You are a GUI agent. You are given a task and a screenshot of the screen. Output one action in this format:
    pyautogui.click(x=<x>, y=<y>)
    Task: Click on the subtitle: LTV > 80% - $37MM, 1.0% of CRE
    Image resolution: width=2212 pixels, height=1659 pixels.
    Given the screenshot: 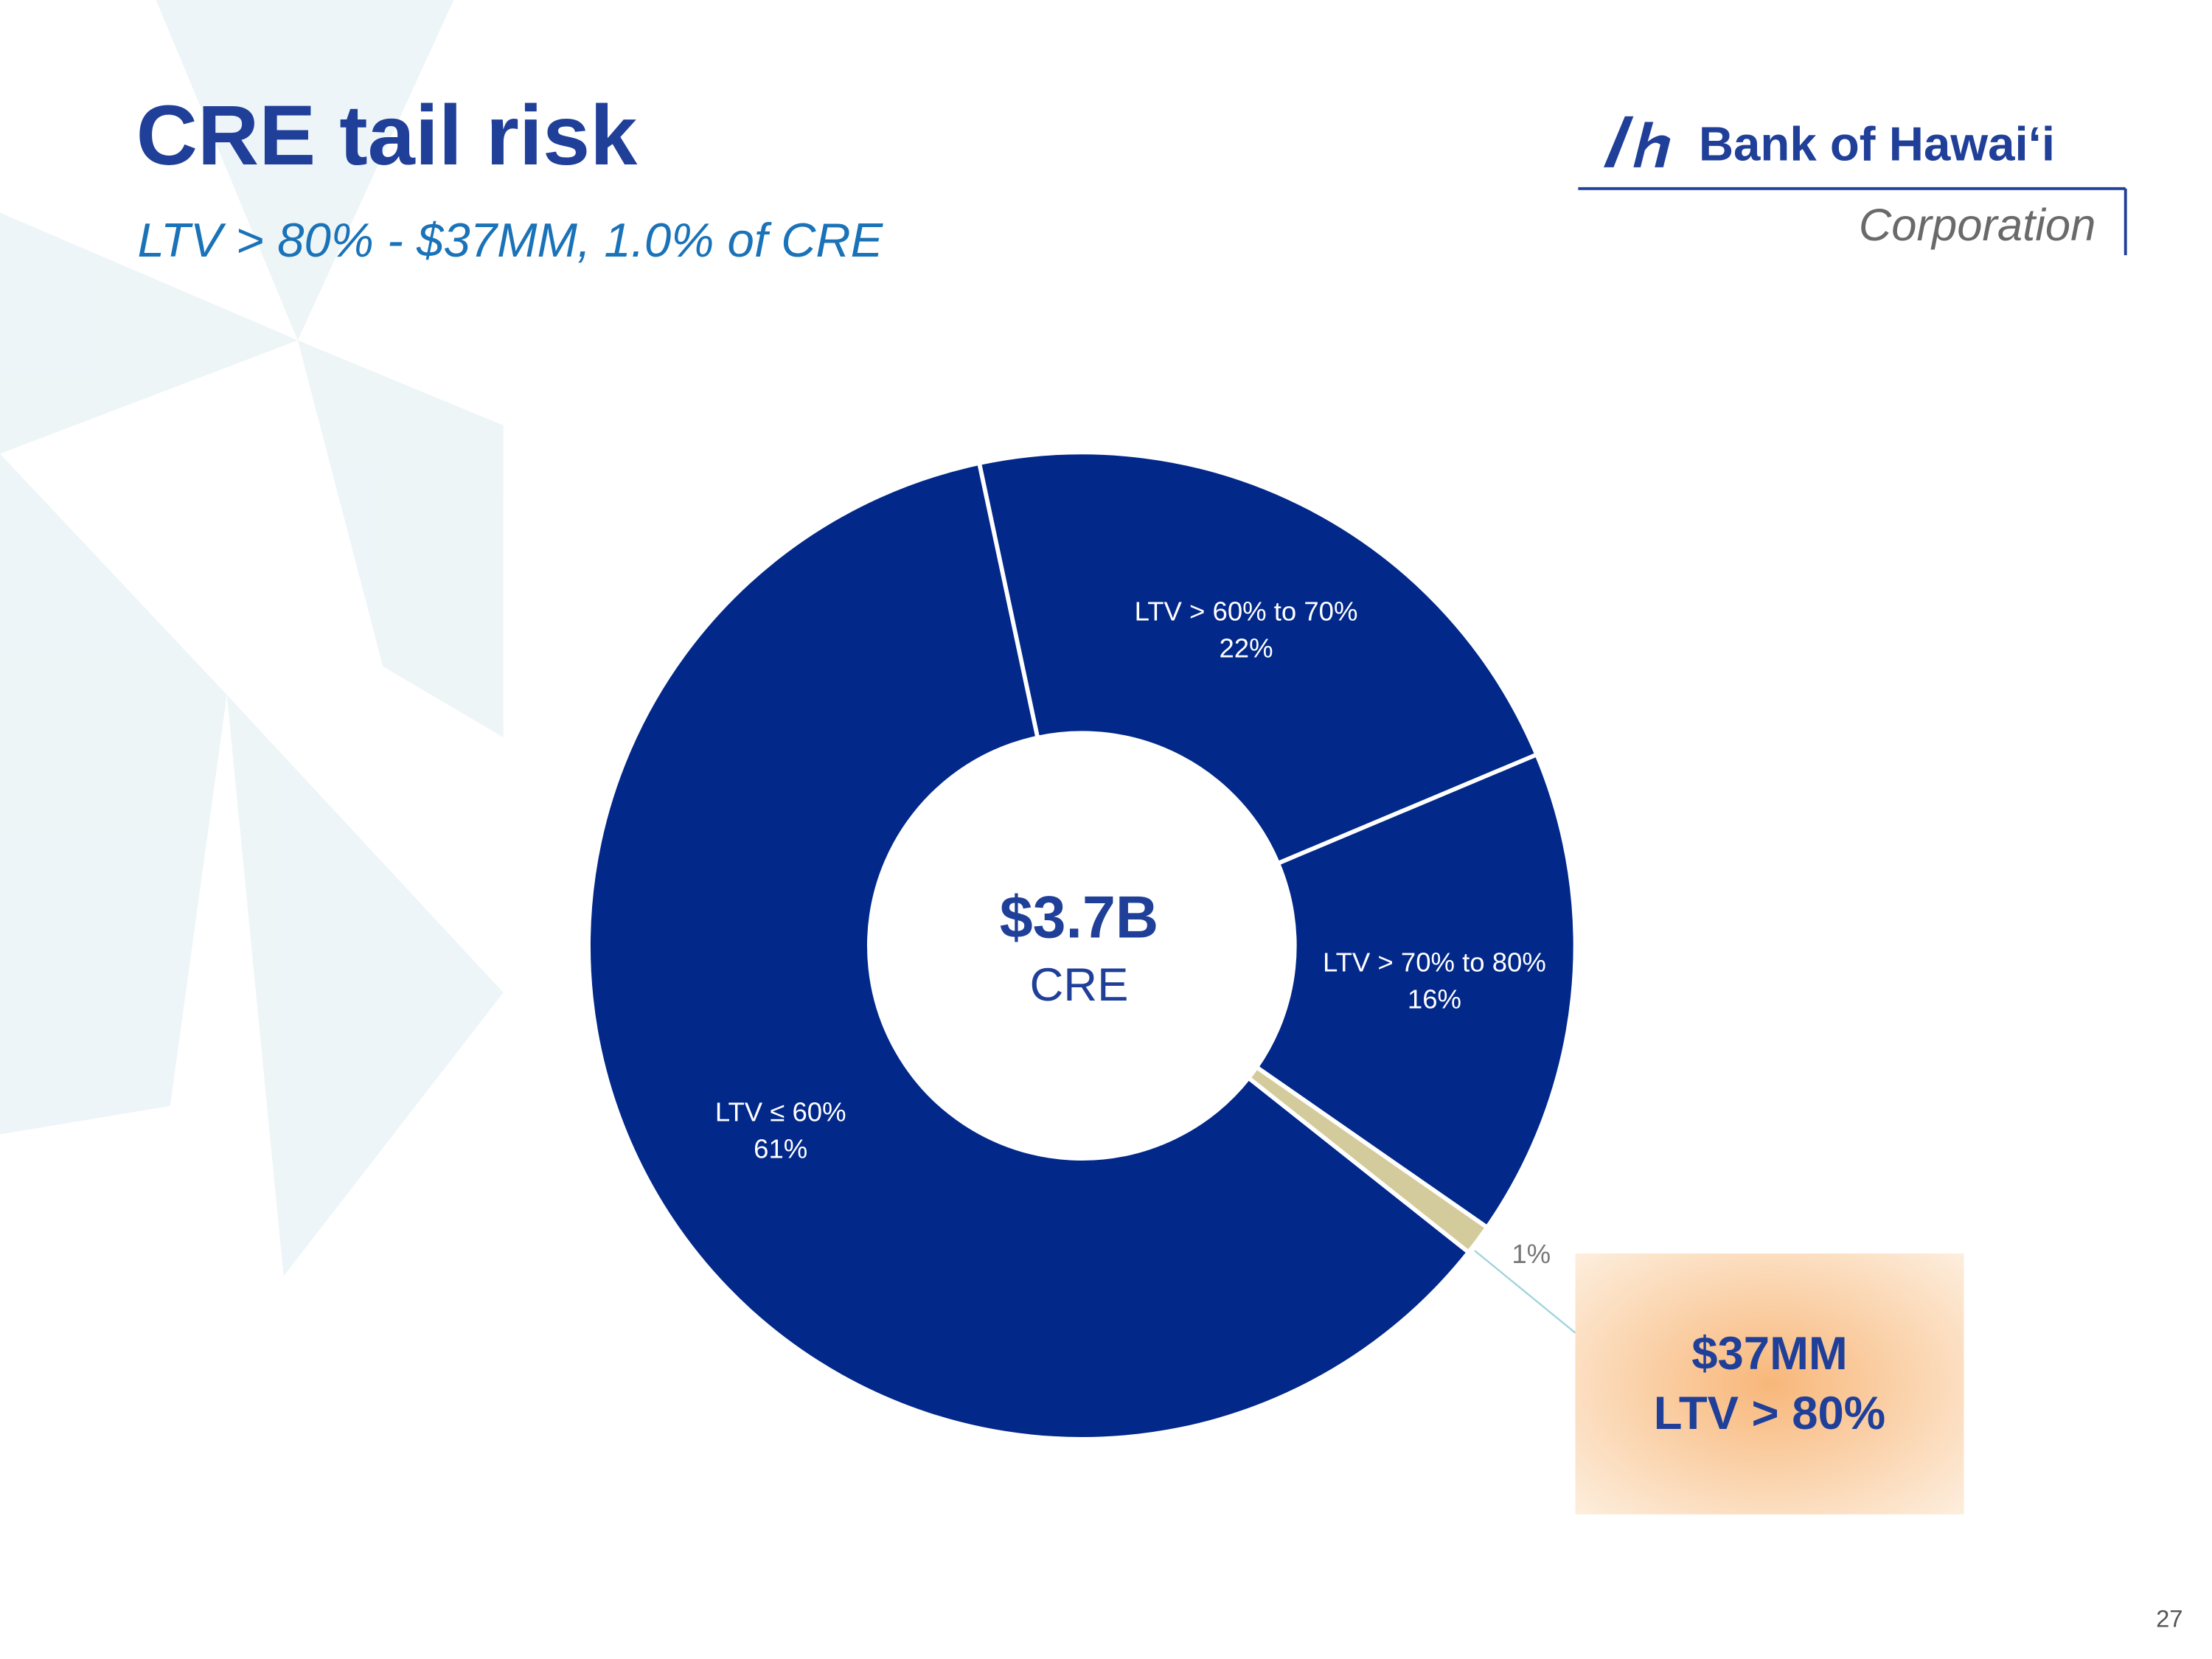 What is the action you would take?
    pyautogui.click(x=511, y=240)
    